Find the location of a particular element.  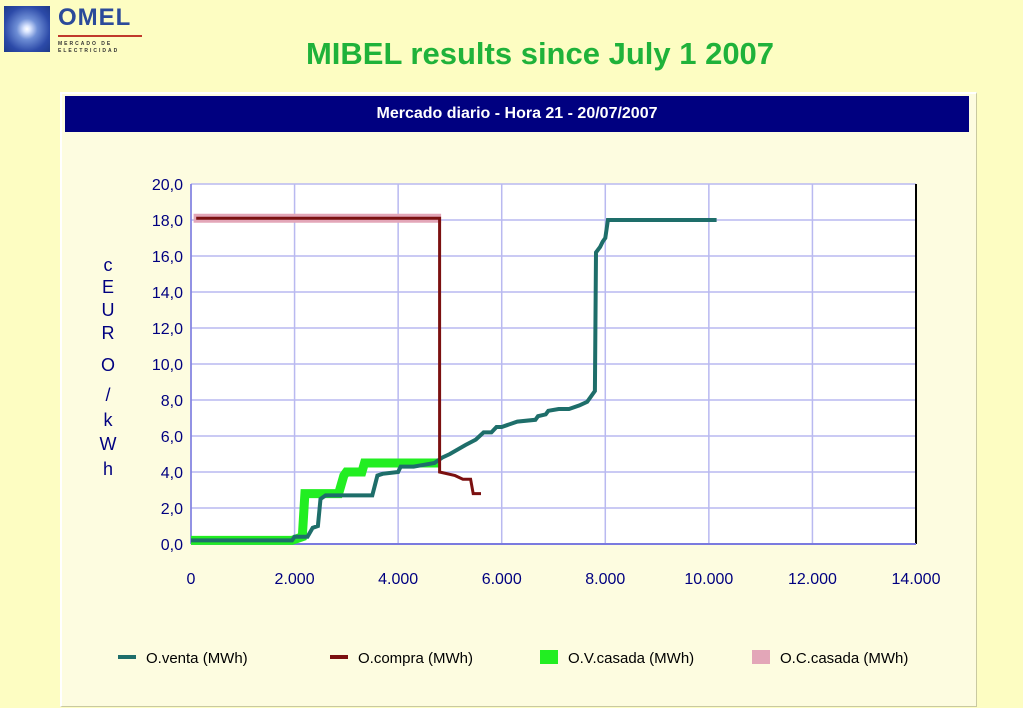

y-axis-label-char: E is located at coordinates (107, 287).